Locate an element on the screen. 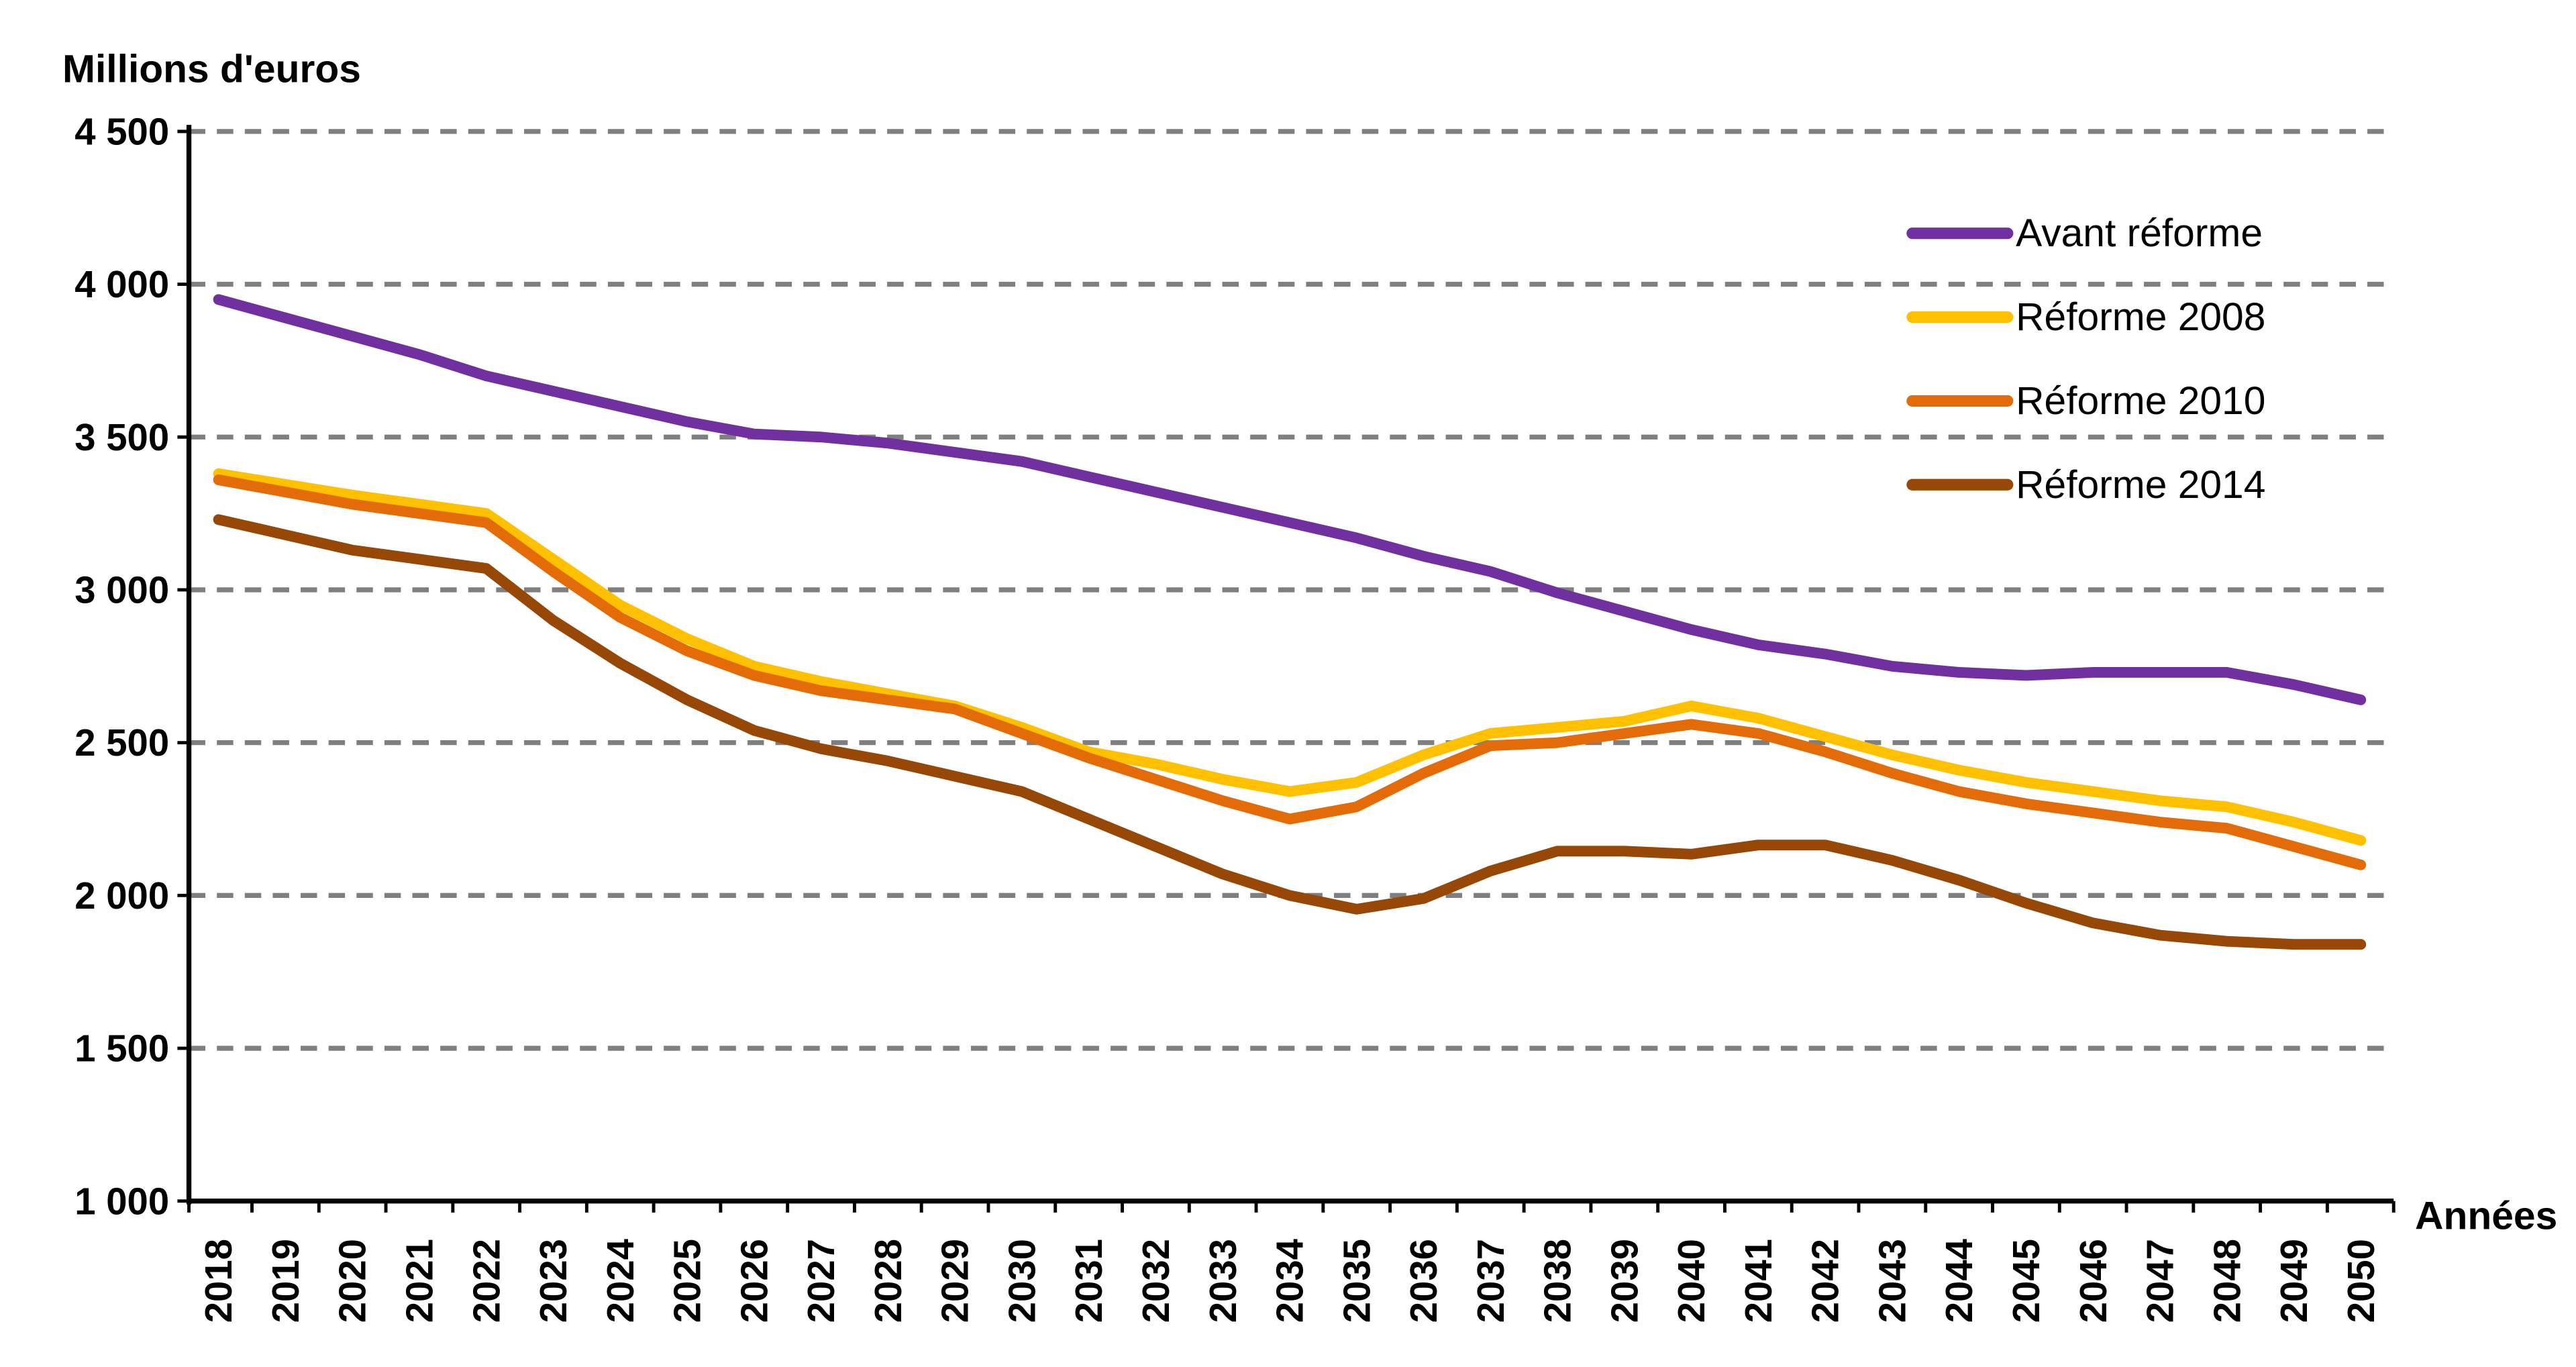 The image size is (2576, 1367). x-tick-label: 2028 is located at coordinates (888, 1281).